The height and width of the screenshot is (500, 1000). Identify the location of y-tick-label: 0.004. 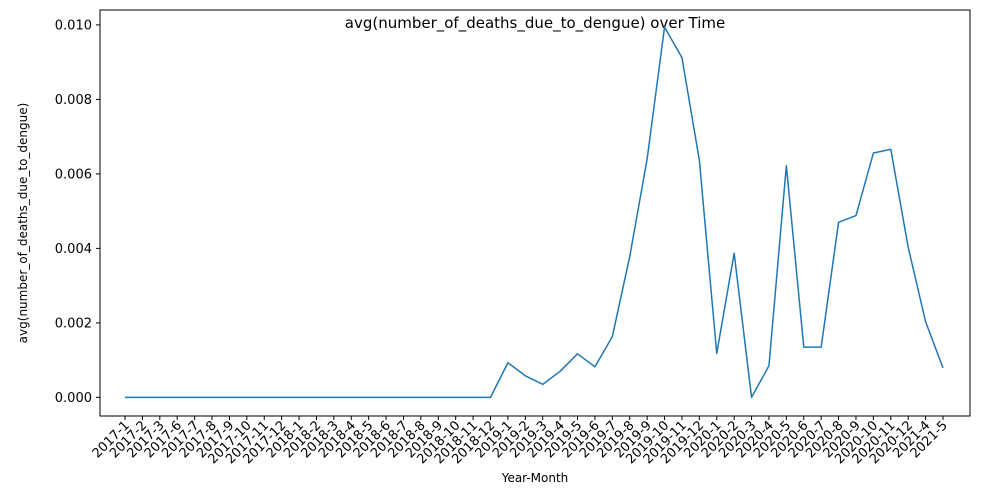
(73, 249).